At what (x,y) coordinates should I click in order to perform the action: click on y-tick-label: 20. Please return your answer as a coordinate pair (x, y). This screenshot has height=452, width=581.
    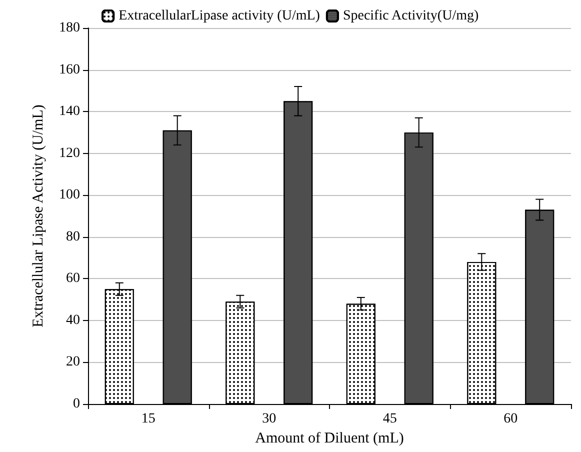
    Looking at the image, I should click on (73, 362).